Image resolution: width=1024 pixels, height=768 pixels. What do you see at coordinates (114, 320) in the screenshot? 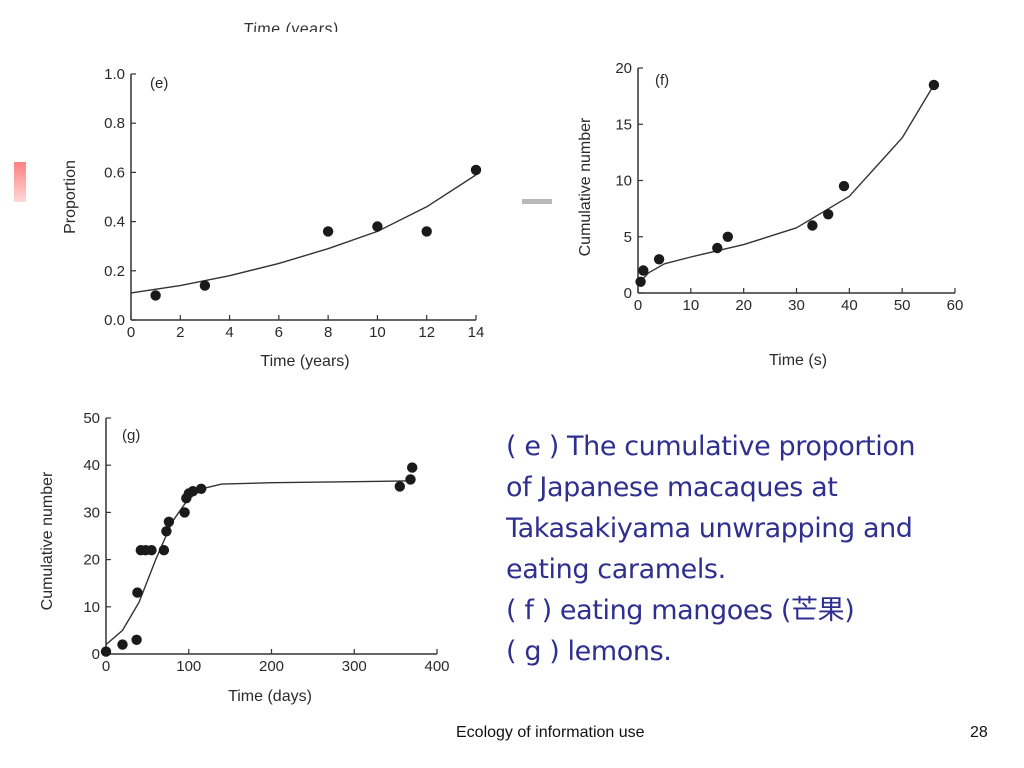
I see `y-tick-label: 0.0` at bounding box center [114, 320].